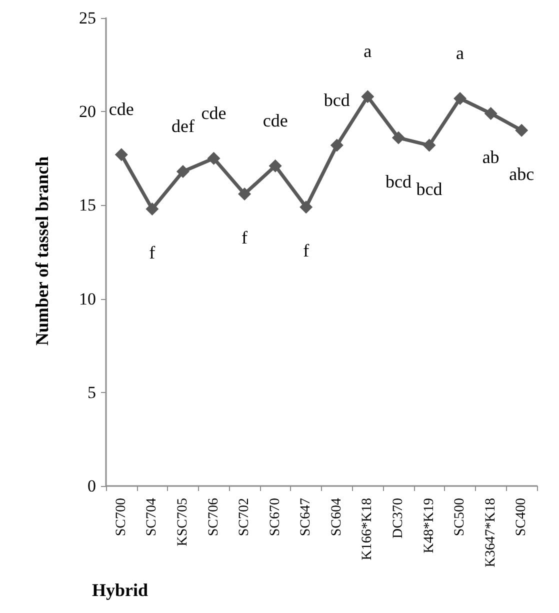 Image resolution: width=559 pixels, height=613 pixels. I want to click on x-tick-label: SC400, so click(522, 517).